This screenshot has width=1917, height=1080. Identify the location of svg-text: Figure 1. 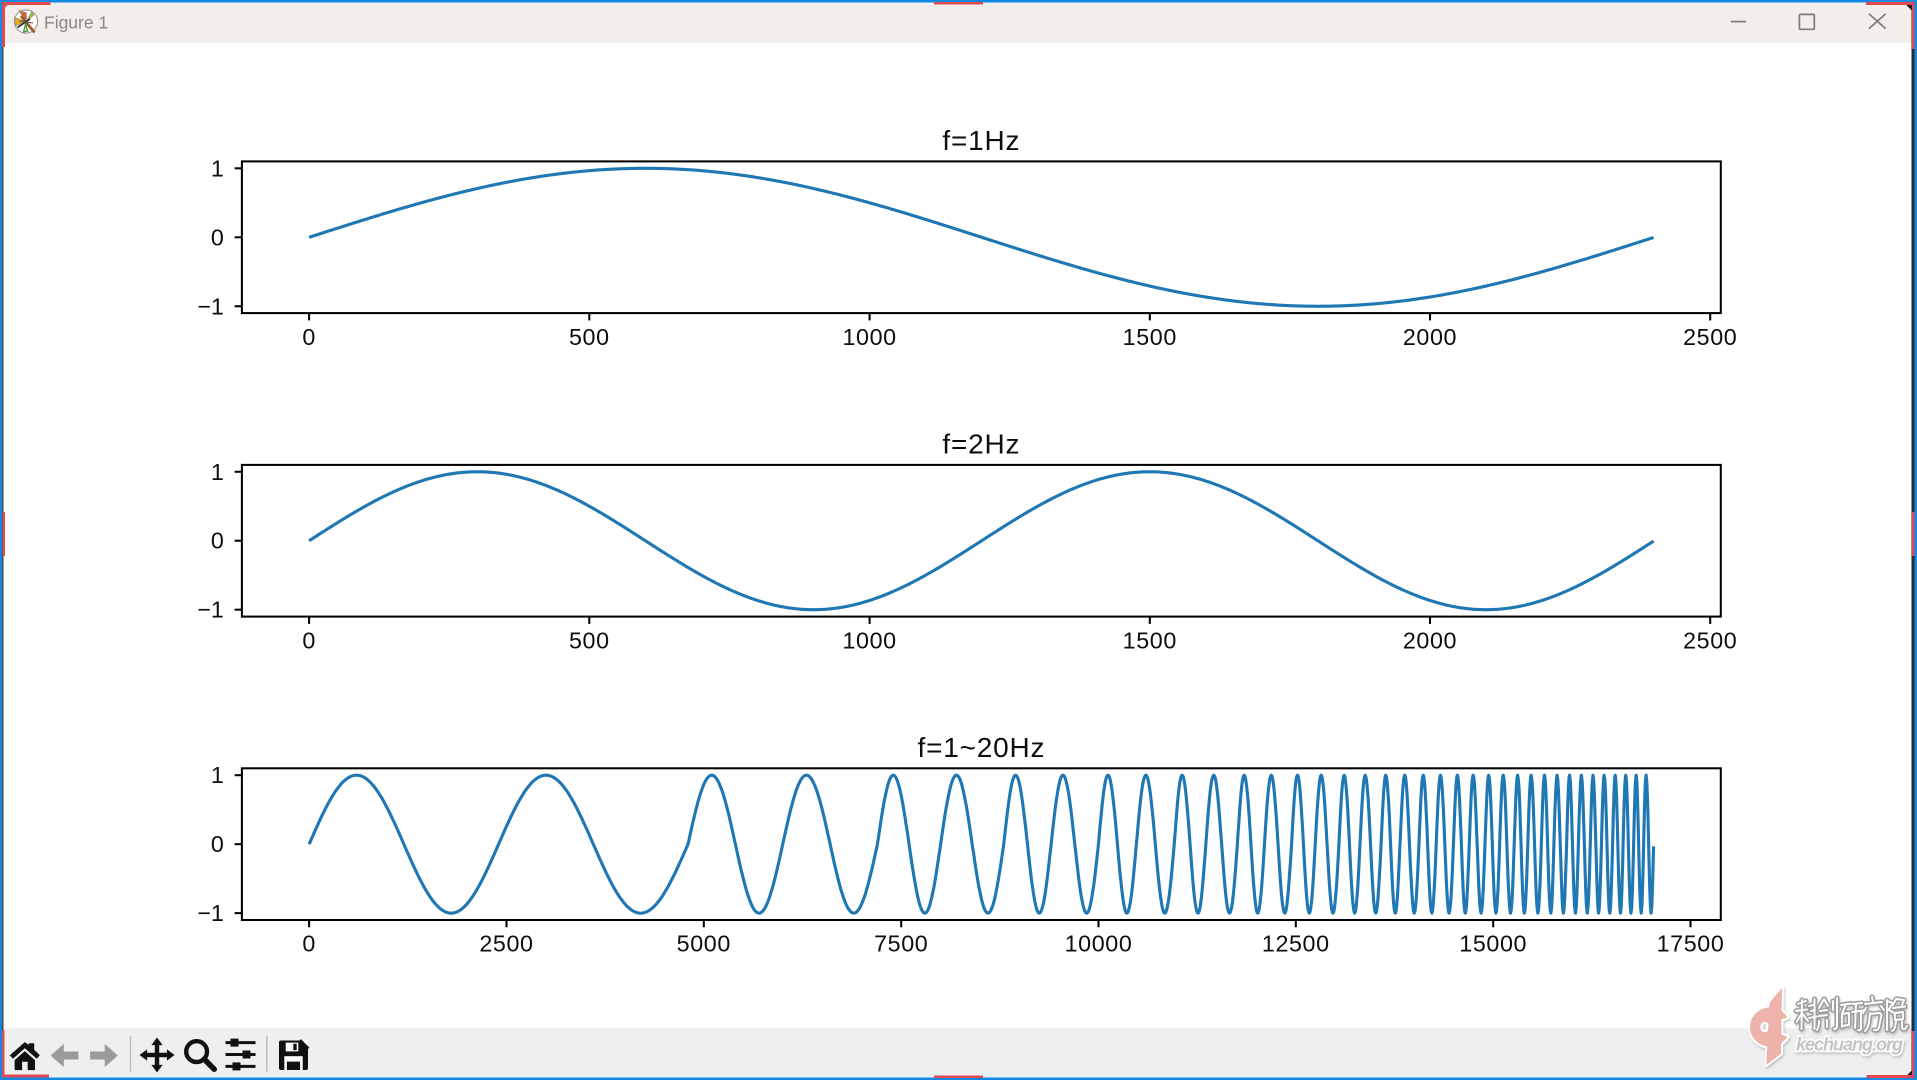
(76, 23).